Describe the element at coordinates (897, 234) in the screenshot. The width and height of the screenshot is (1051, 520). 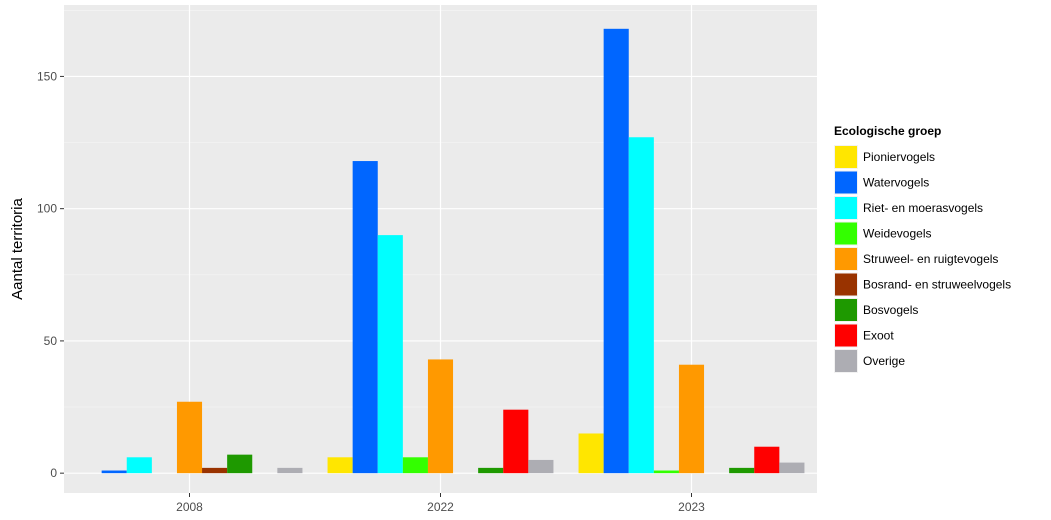
I see `legend-label: Weidevogels` at that location.